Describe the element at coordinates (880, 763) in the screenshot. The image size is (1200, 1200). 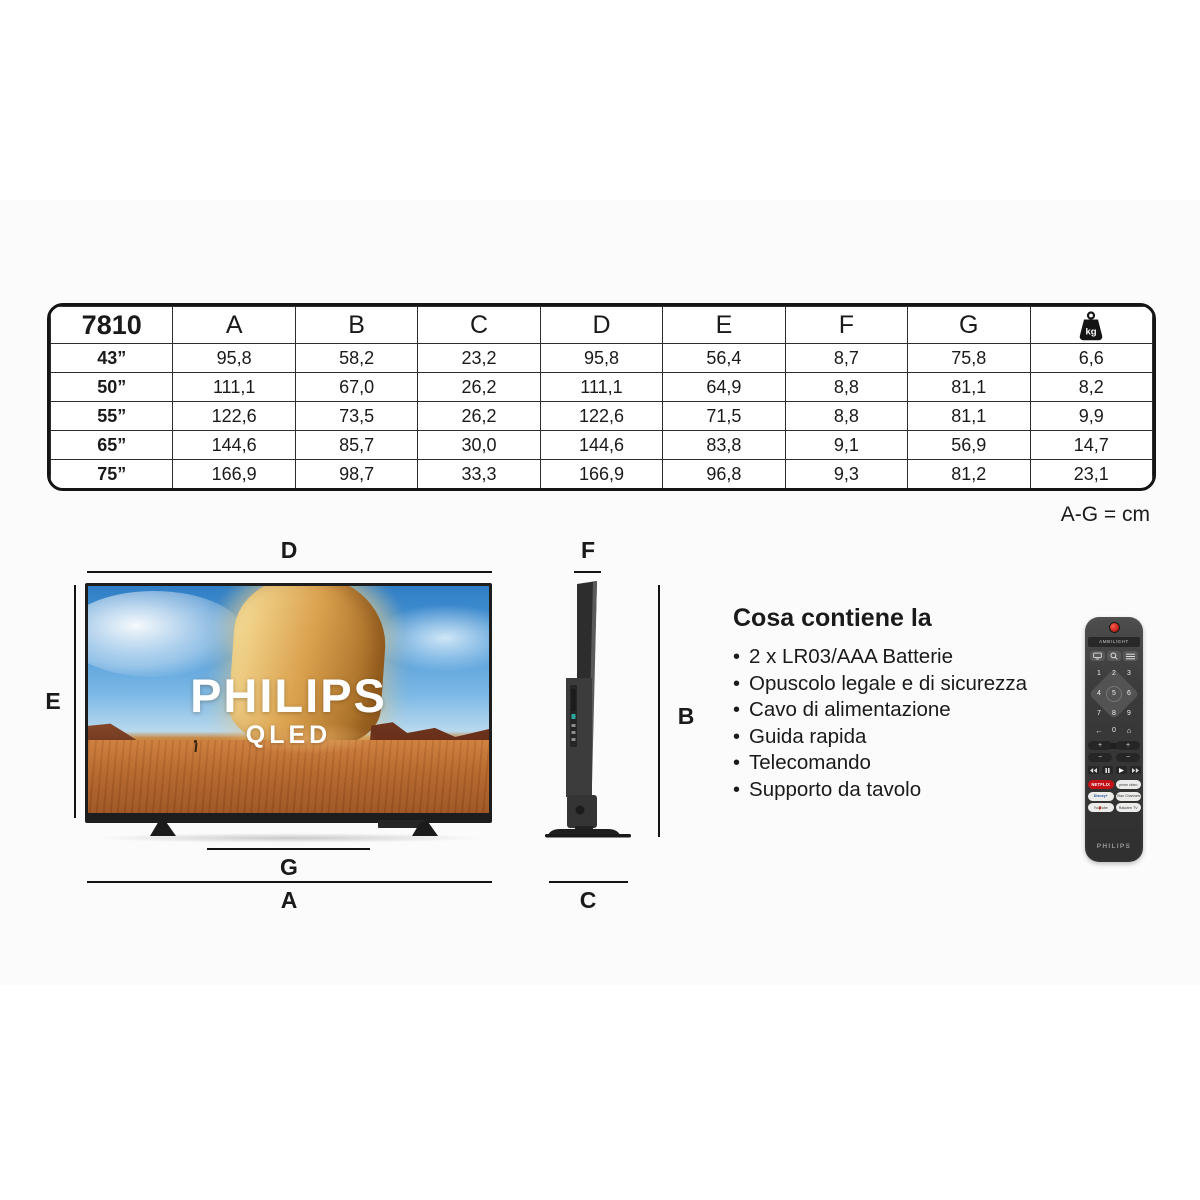
I see `list-item: Telecomando` at that location.